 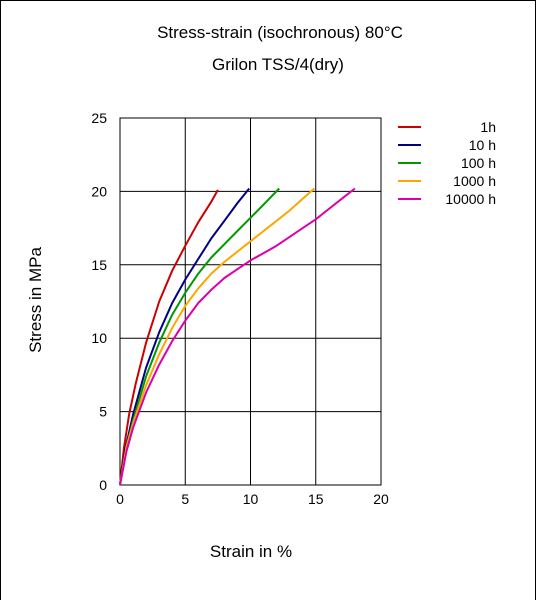 What do you see at coordinates (99, 118) in the screenshot?
I see `y-tick-label: 25` at bounding box center [99, 118].